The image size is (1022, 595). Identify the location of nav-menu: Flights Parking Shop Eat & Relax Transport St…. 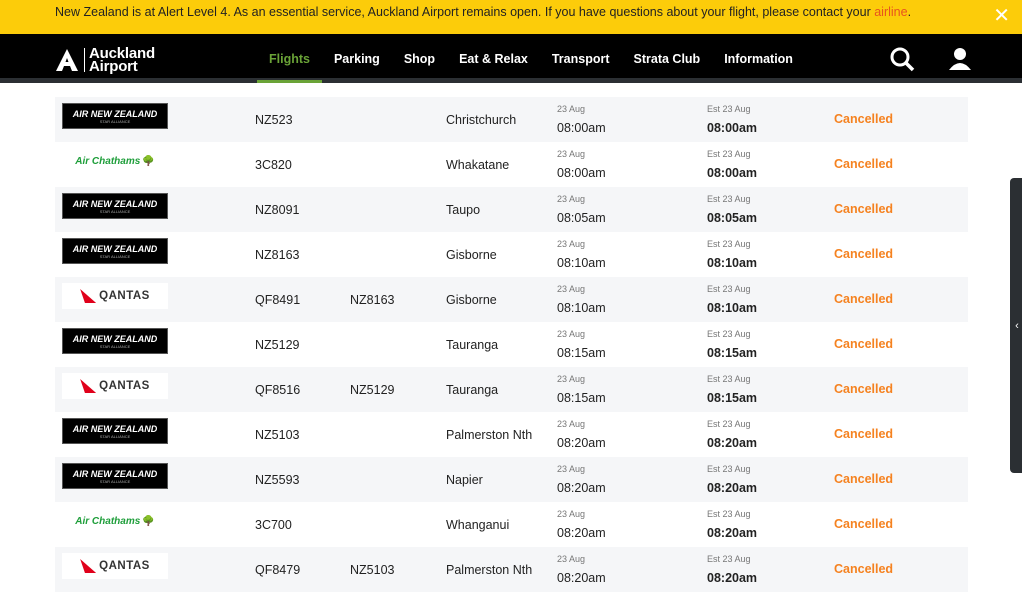
(531, 58).